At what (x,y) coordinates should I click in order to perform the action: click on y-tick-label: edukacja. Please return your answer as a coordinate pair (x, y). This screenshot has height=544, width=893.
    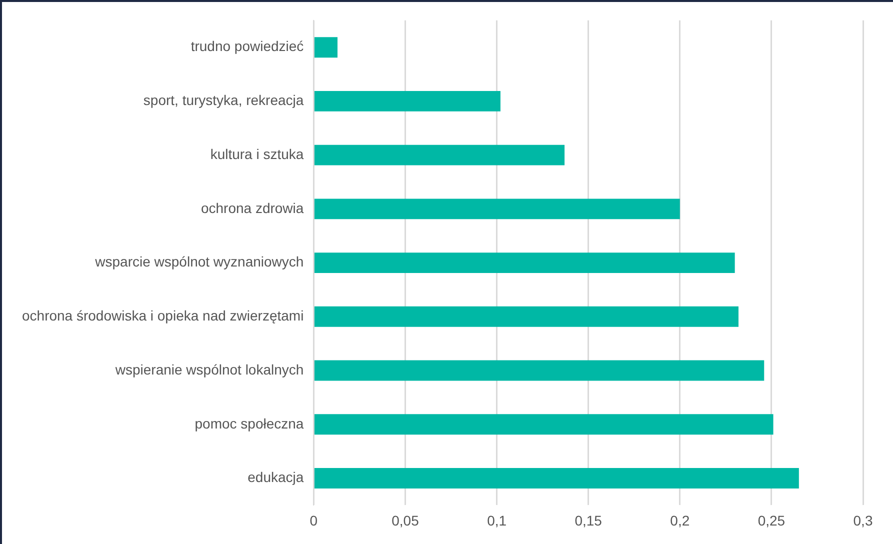
    Looking at the image, I should click on (276, 477).